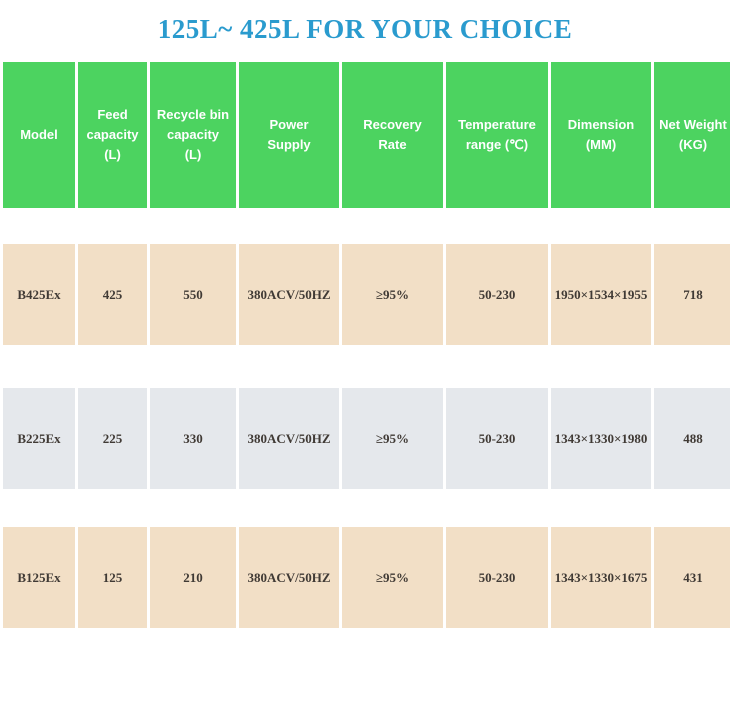  What do you see at coordinates (112, 294) in the screenshot?
I see `cell-feed-capacity: 425` at bounding box center [112, 294].